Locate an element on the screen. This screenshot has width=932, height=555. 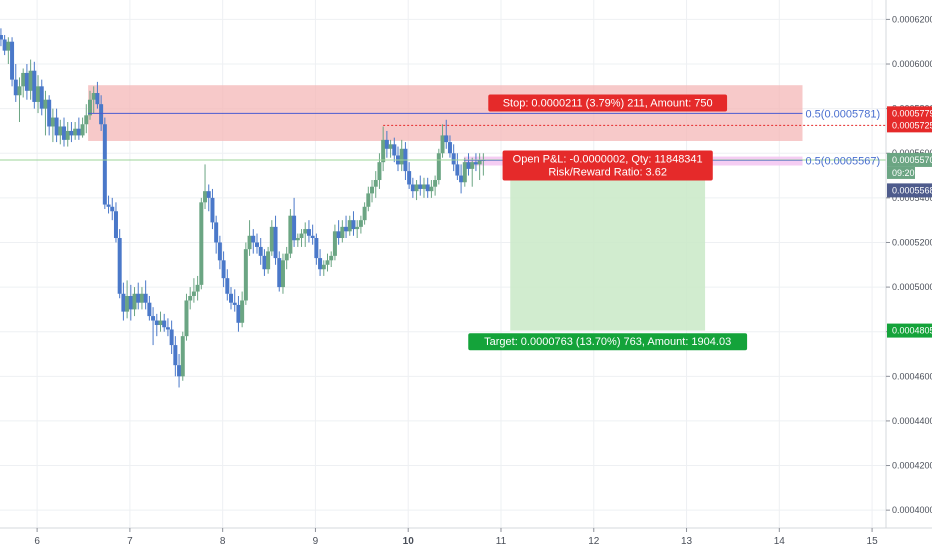
y-tick-label: 0.0004600 is located at coordinates (912, 376).